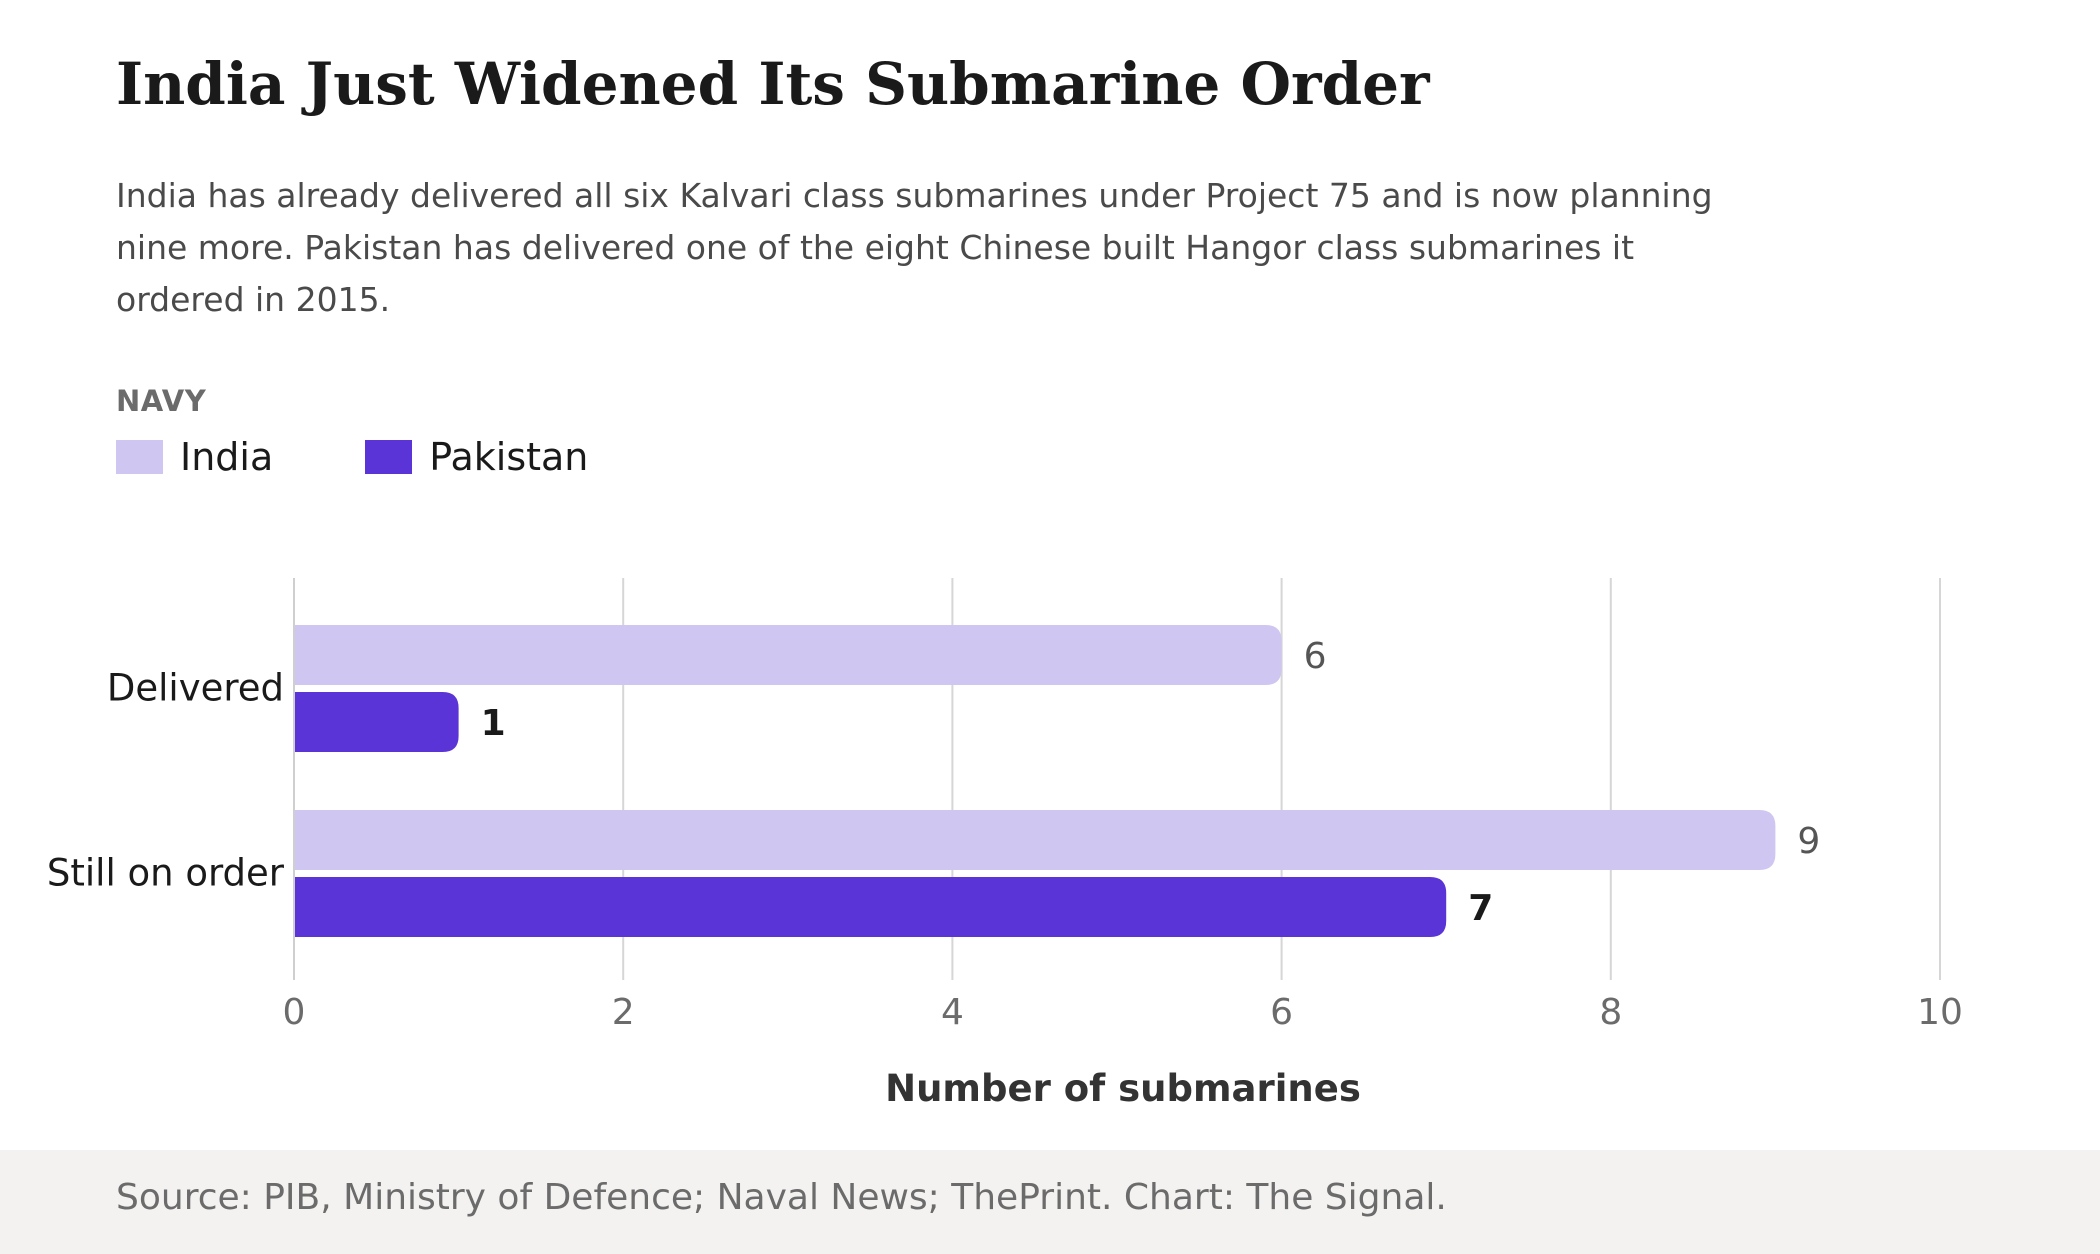 Image resolution: width=2100 pixels, height=1254 pixels. I want to click on category-label-delivered: Delivered, so click(195, 688).